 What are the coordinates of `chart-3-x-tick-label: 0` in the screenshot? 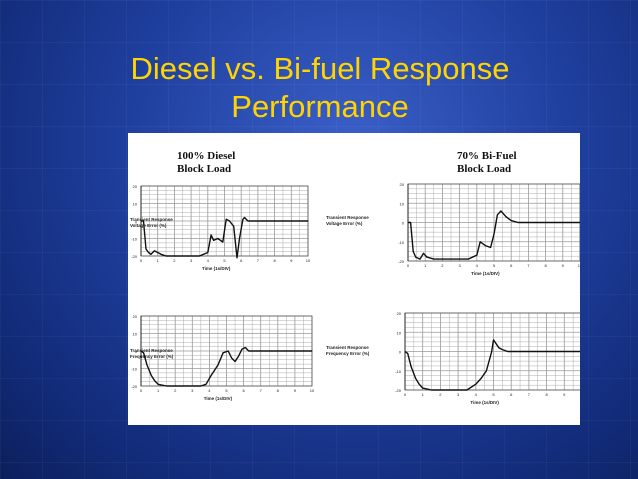 It's located at (141, 390).